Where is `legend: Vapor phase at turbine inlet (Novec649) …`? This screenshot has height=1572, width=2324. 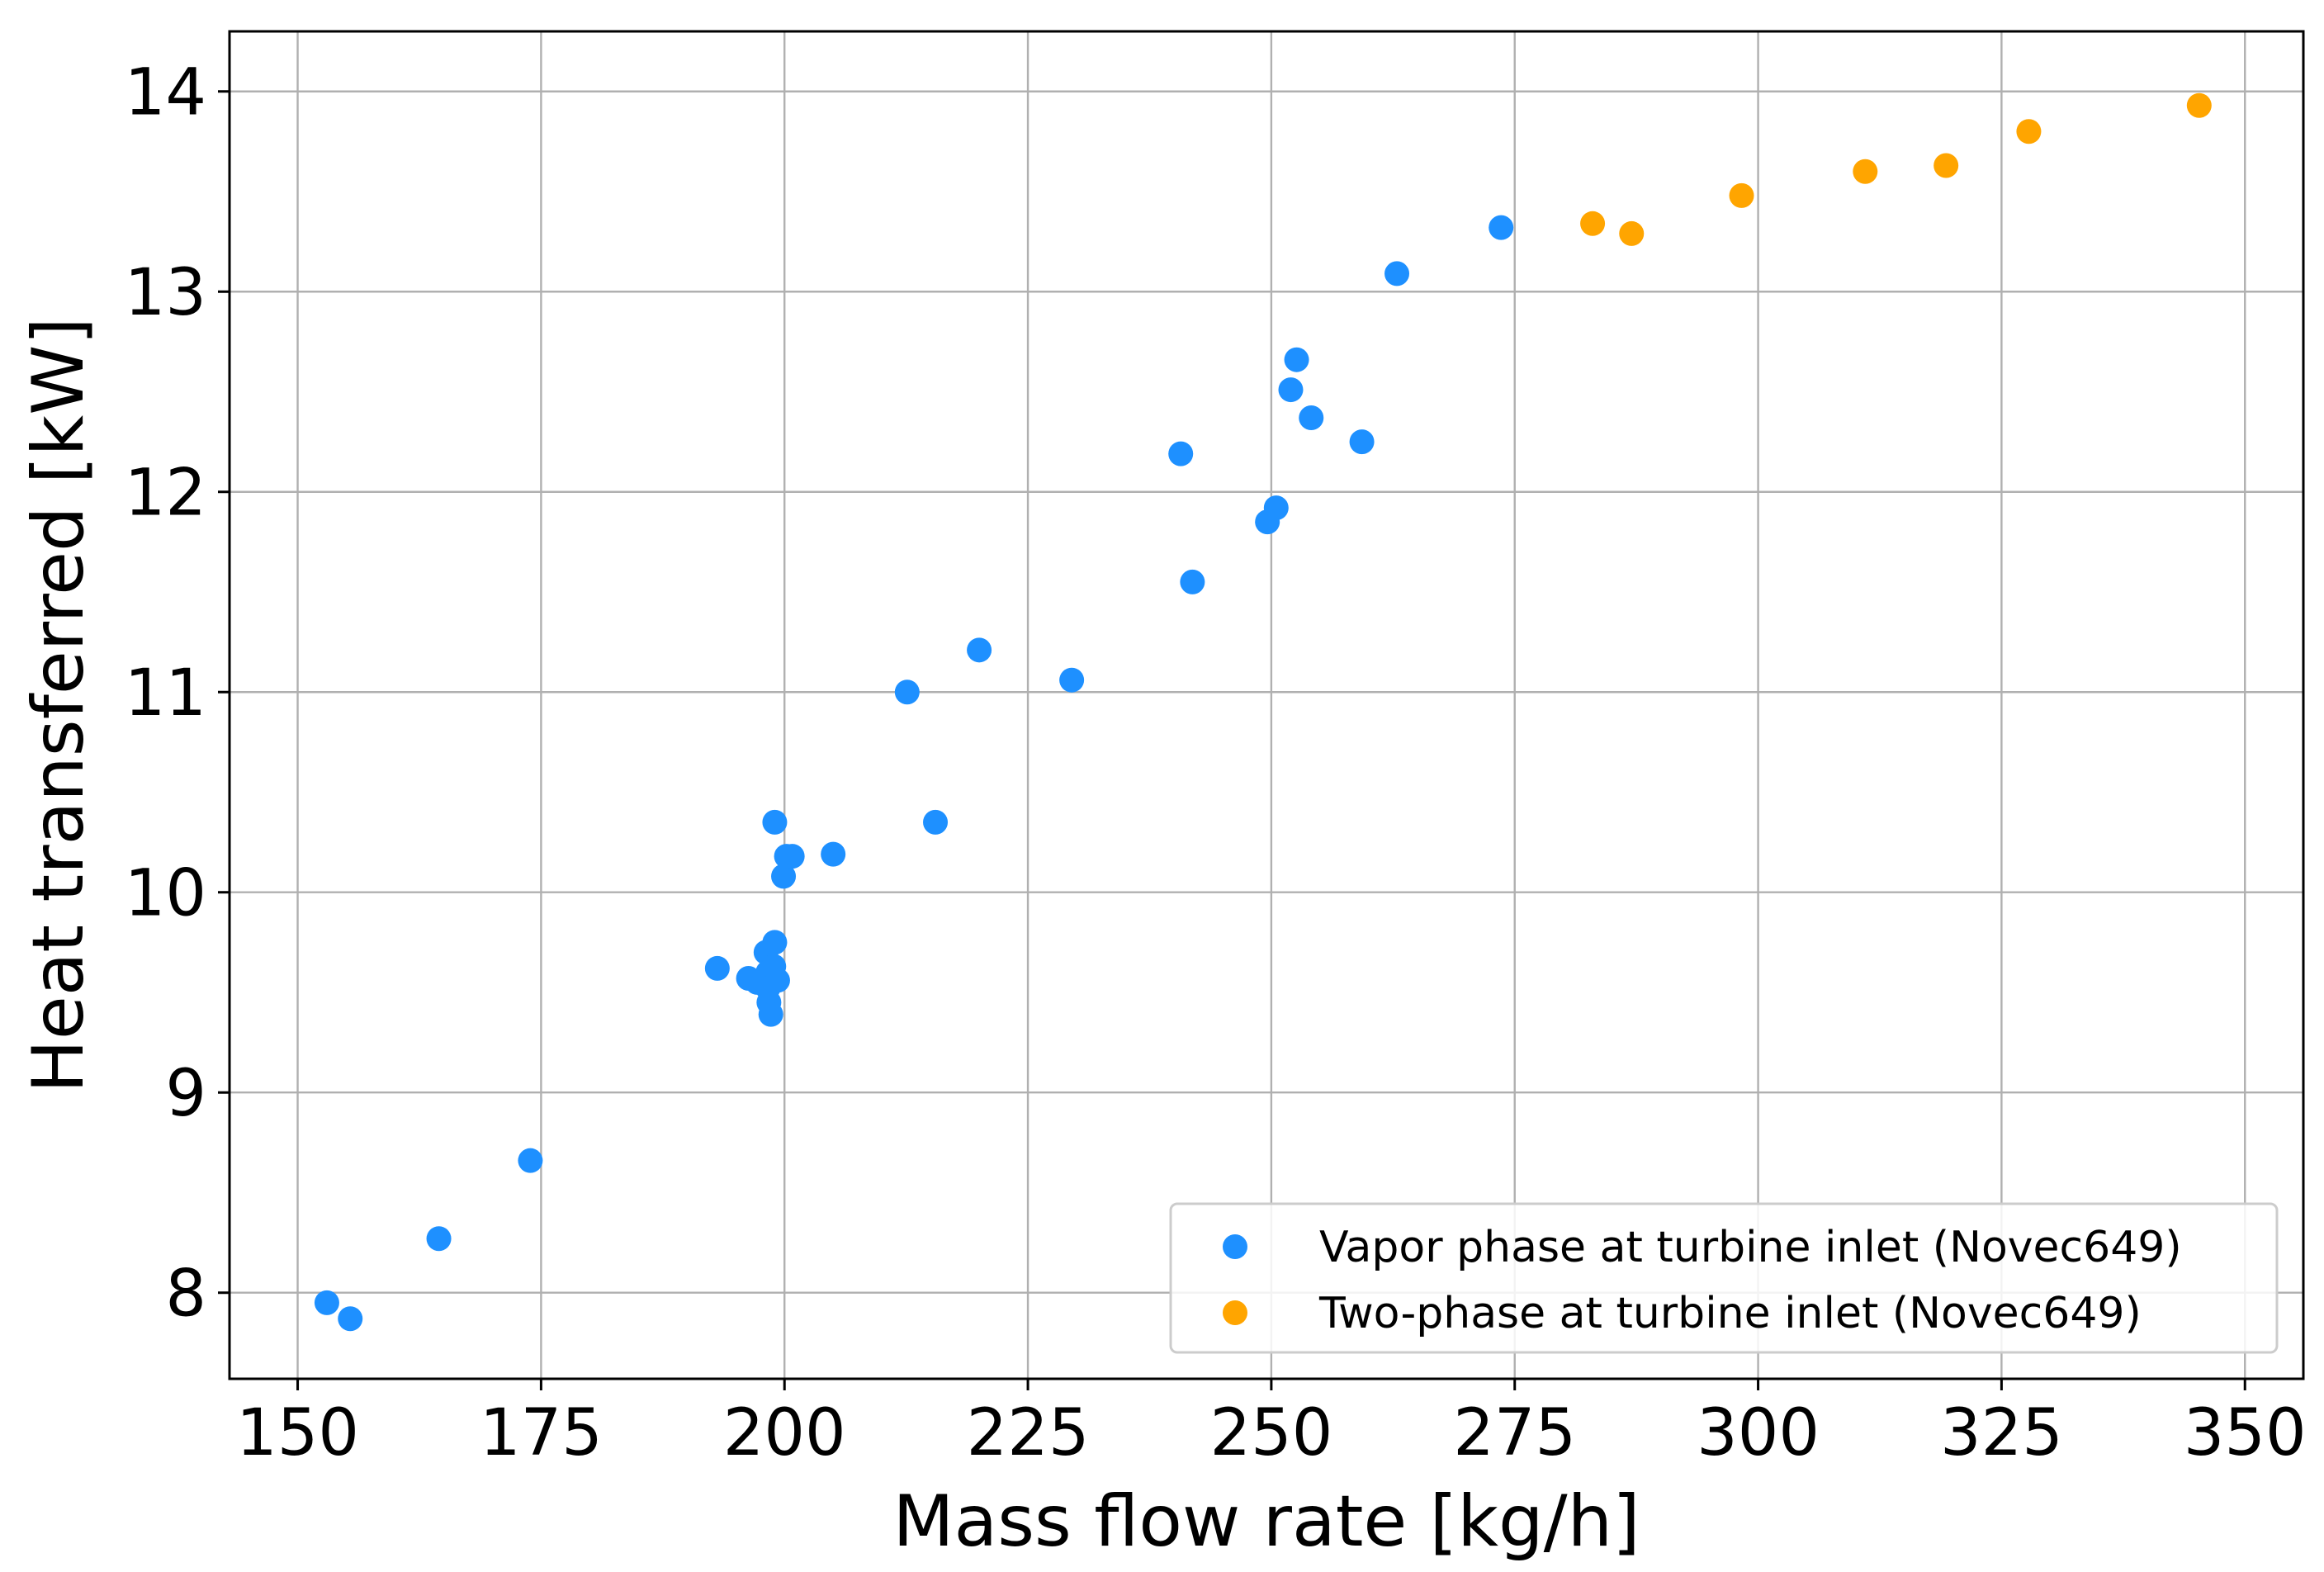 legend: Vapor phase at turbine inlet (Novec649) … is located at coordinates (1724, 1278).